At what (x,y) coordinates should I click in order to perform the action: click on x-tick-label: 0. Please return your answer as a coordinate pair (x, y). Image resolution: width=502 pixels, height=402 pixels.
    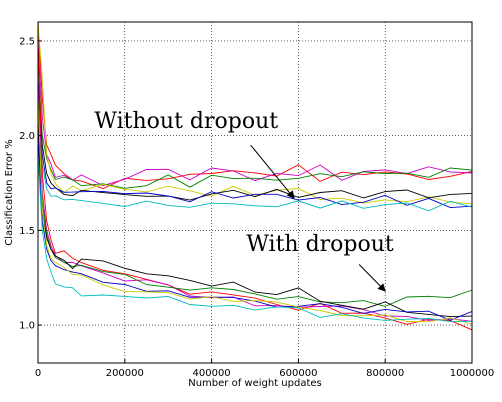
    Looking at the image, I should click on (38, 373).